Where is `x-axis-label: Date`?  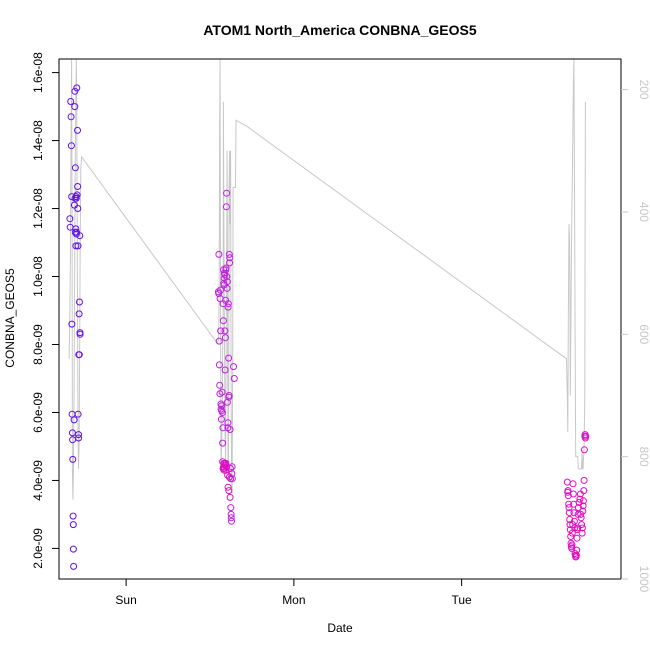 x-axis-label: Date is located at coordinates (340, 628).